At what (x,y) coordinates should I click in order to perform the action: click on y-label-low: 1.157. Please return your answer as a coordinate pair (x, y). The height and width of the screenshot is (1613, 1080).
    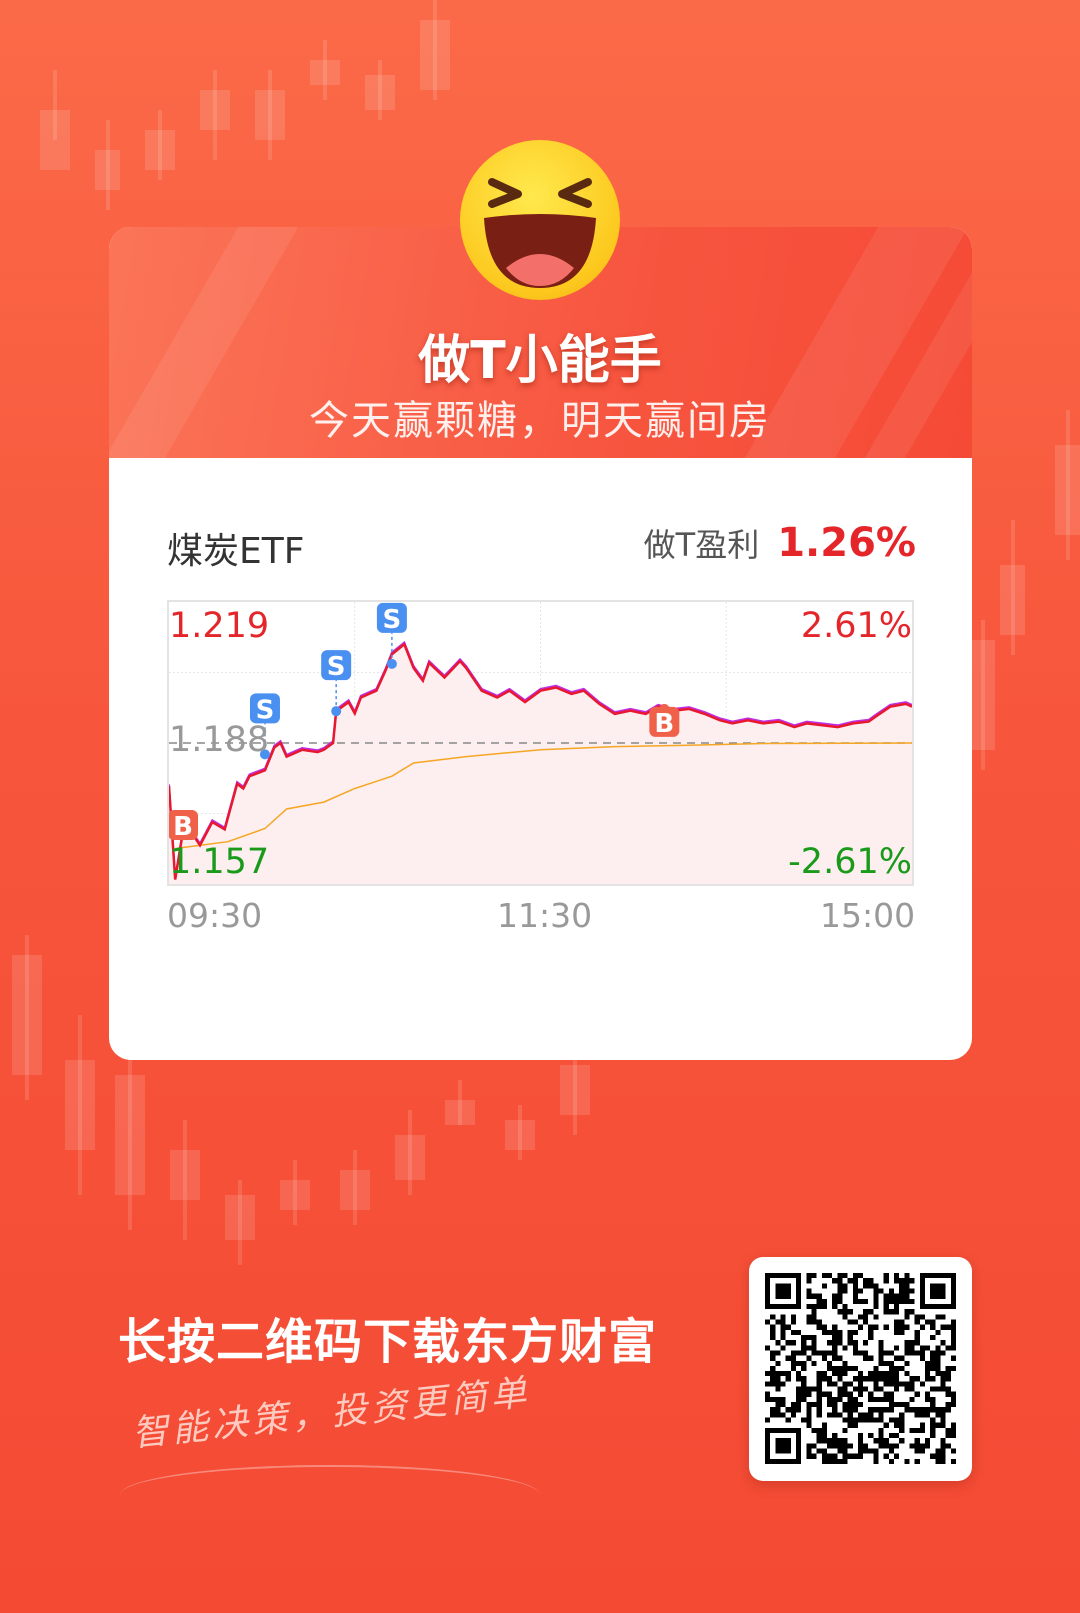
    Looking at the image, I should click on (219, 862).